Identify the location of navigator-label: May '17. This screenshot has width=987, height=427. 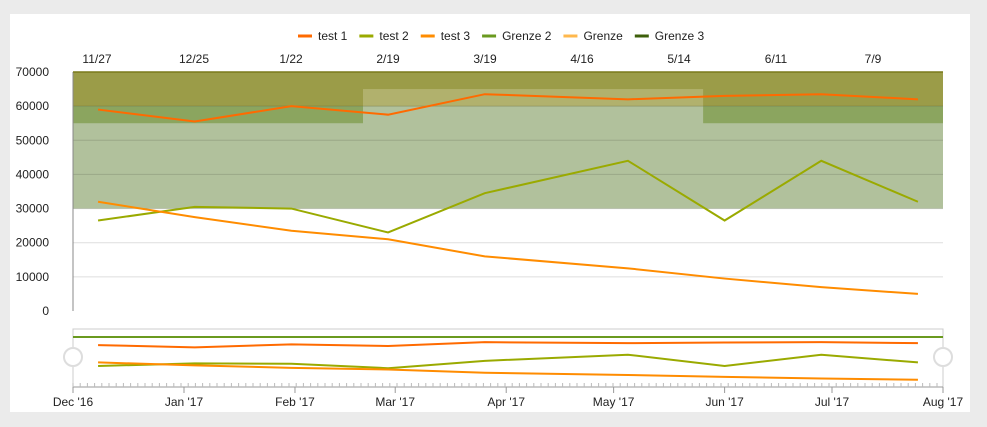
(614, 402).